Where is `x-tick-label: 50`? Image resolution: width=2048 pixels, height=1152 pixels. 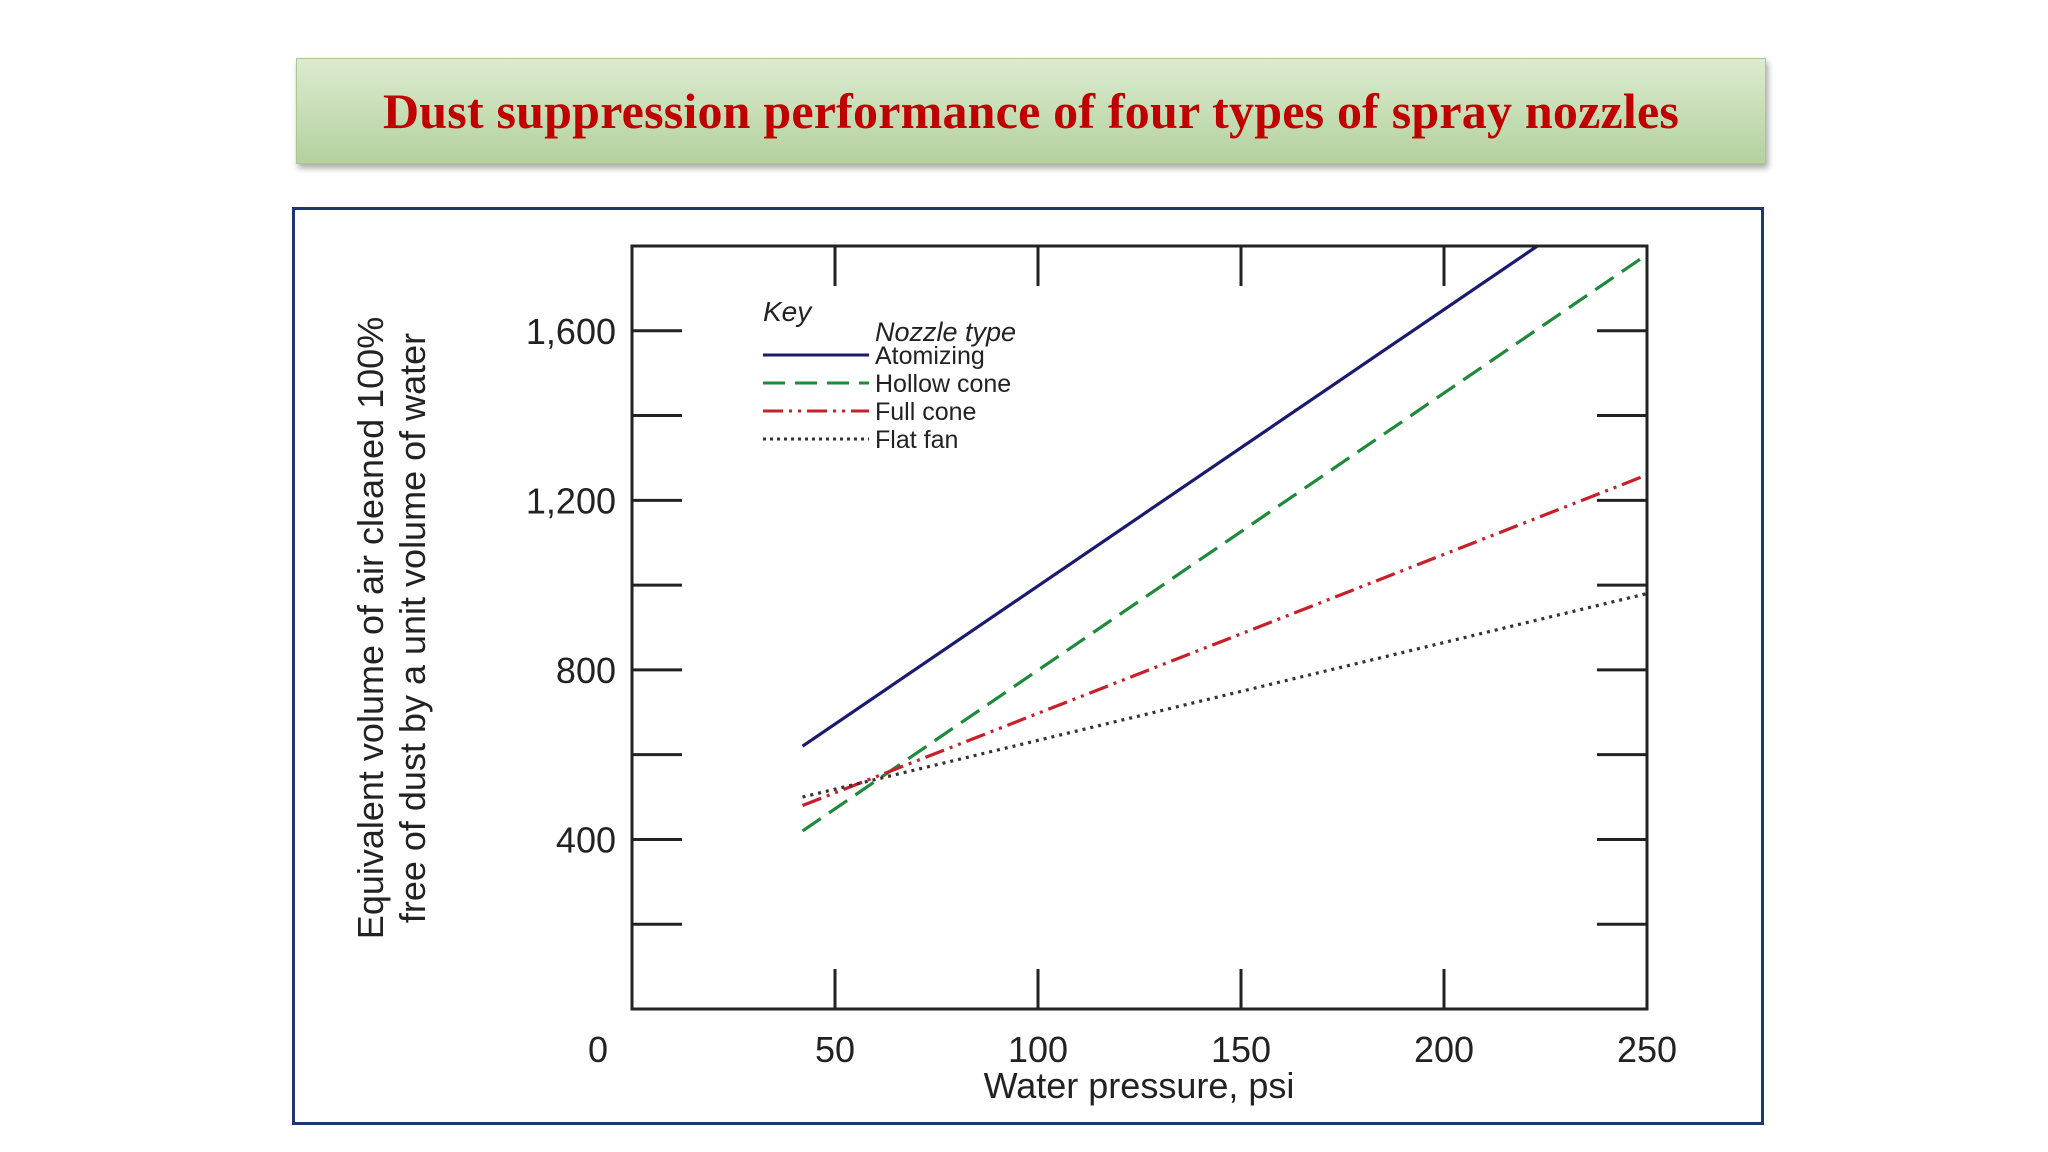
x-tick-label: 50 is located at coordinates (835, 1049).